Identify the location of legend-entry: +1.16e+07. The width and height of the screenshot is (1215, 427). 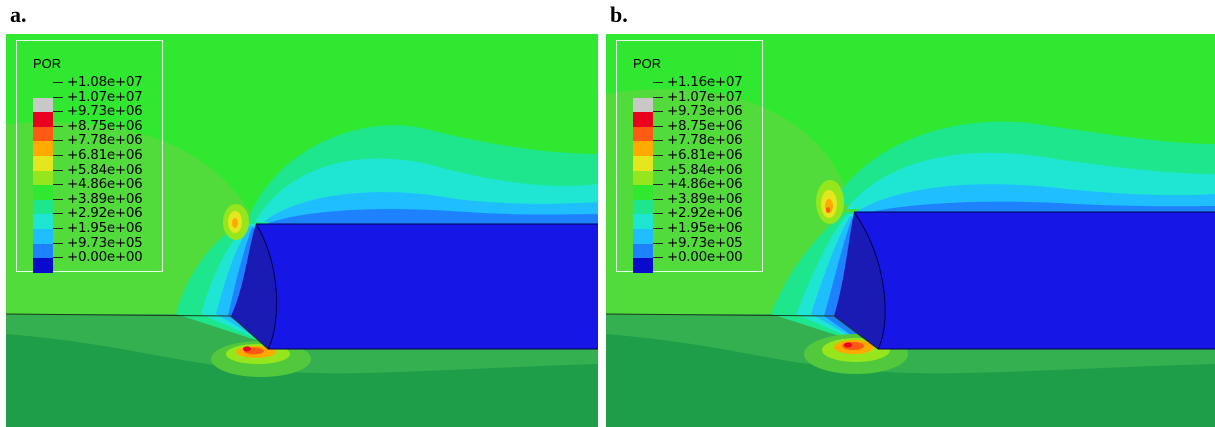
(697, 82).